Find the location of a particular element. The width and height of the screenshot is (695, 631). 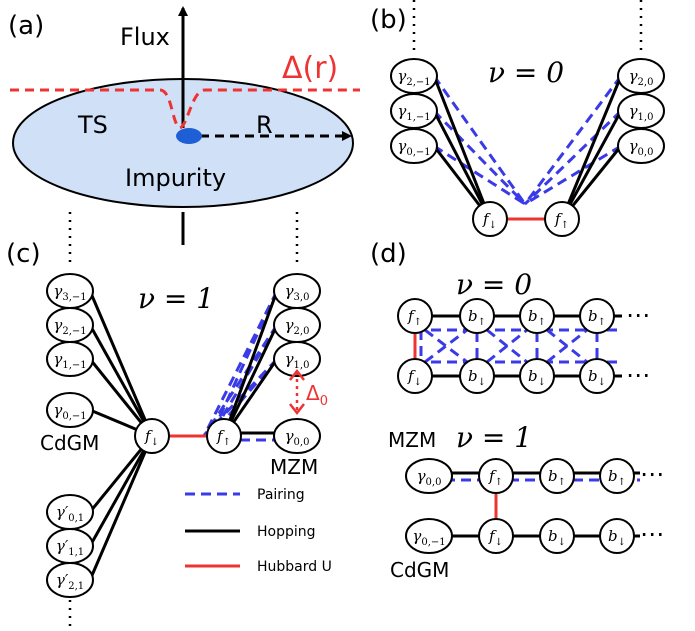

d1-bottom-node-1-symbol: f is located at coordinates (492, 536).